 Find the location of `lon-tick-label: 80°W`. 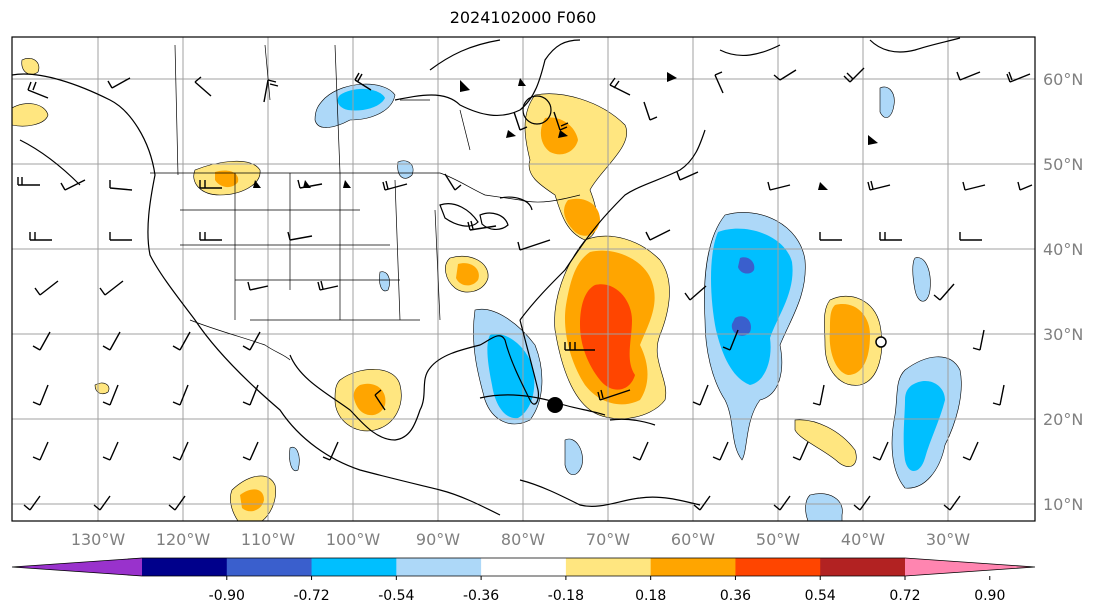

lon-tick-label: 80°W is located at coordinates (523, 539).